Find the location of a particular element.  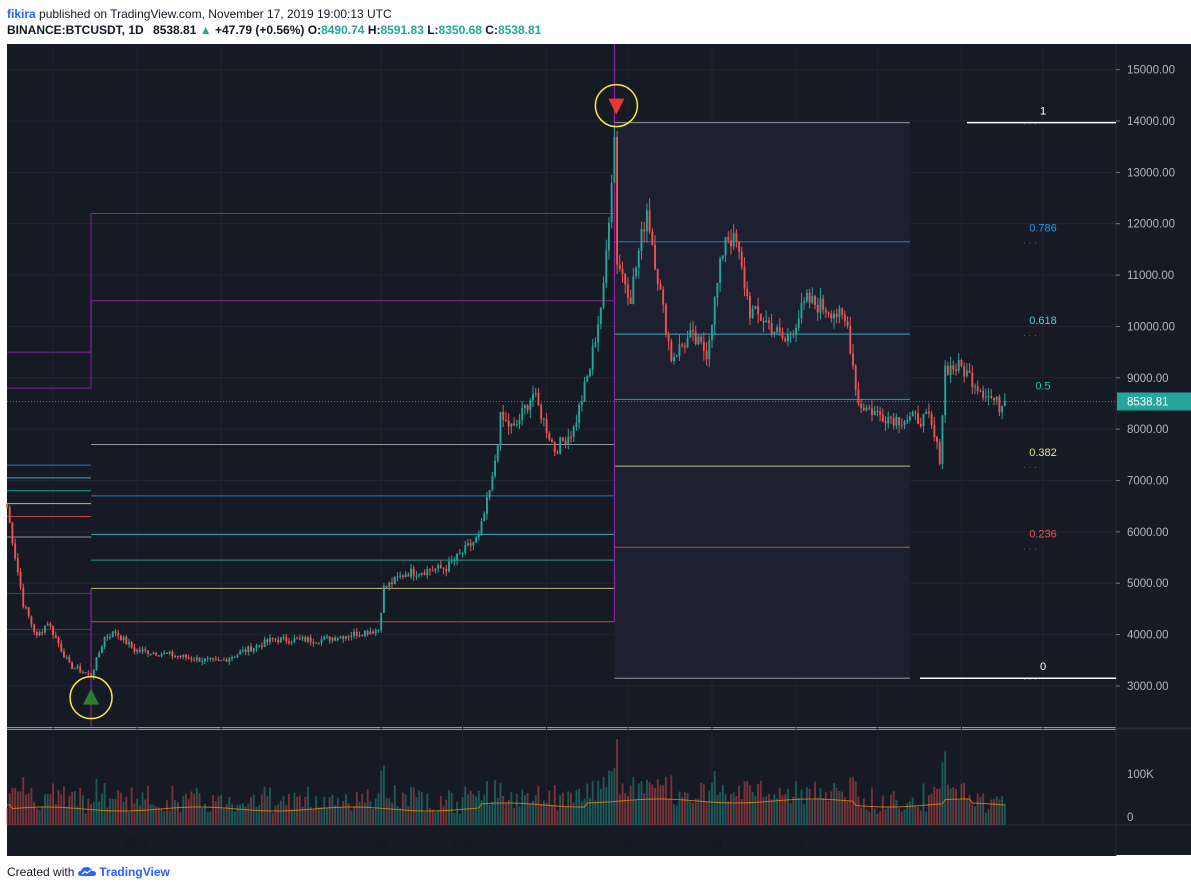

author-name: fikira is located at coordinates (21, 14).